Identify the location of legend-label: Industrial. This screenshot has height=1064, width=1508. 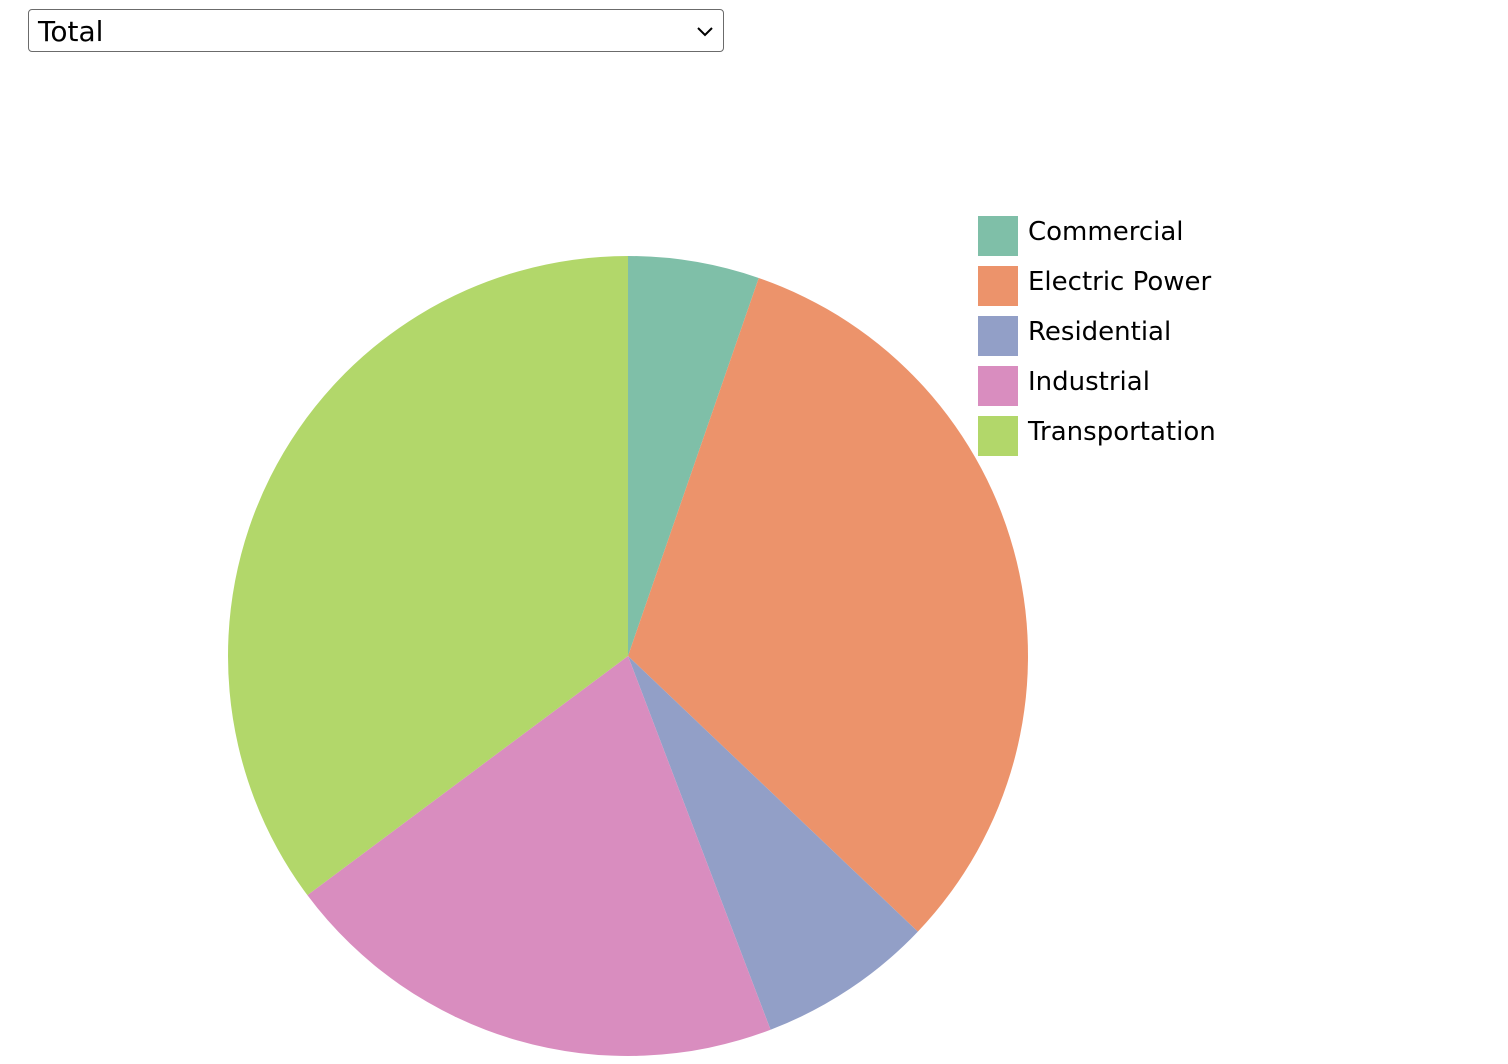
(1089, 382).